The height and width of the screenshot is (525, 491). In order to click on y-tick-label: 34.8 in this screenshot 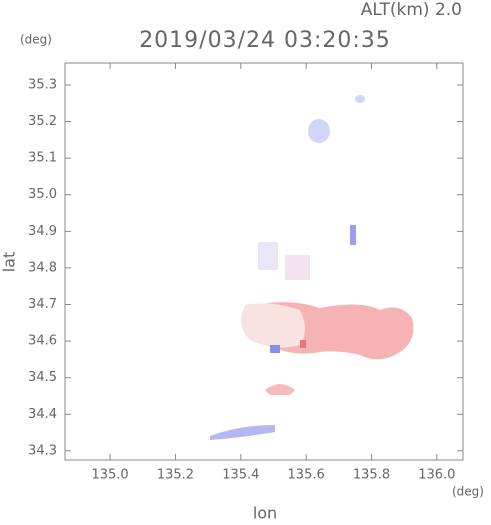, I will do `click(42, 267)`.